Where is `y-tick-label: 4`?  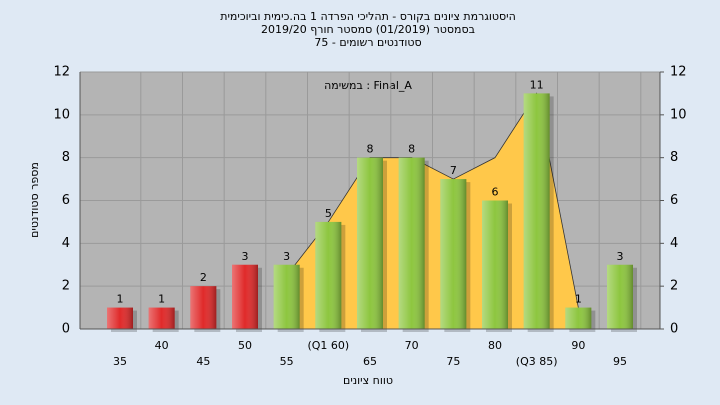 y-tick-label: 4 is located at coordinates (66, 243).